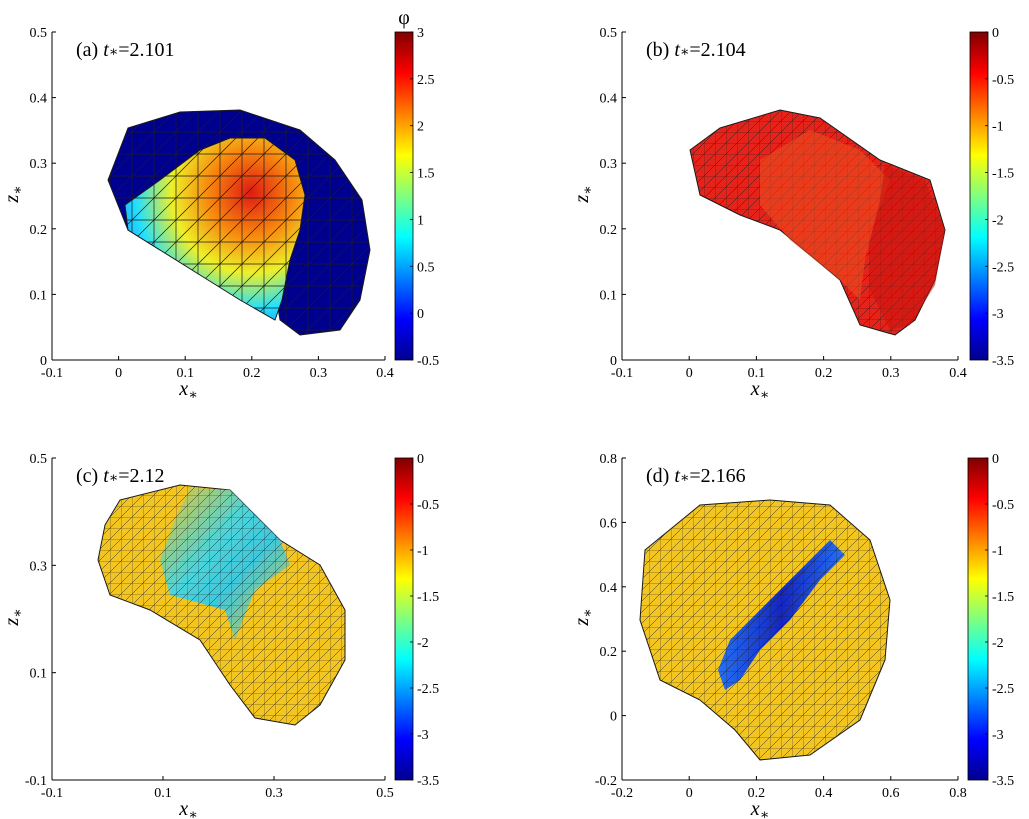  I want to click on pinch-mesh, so click(765, 630).